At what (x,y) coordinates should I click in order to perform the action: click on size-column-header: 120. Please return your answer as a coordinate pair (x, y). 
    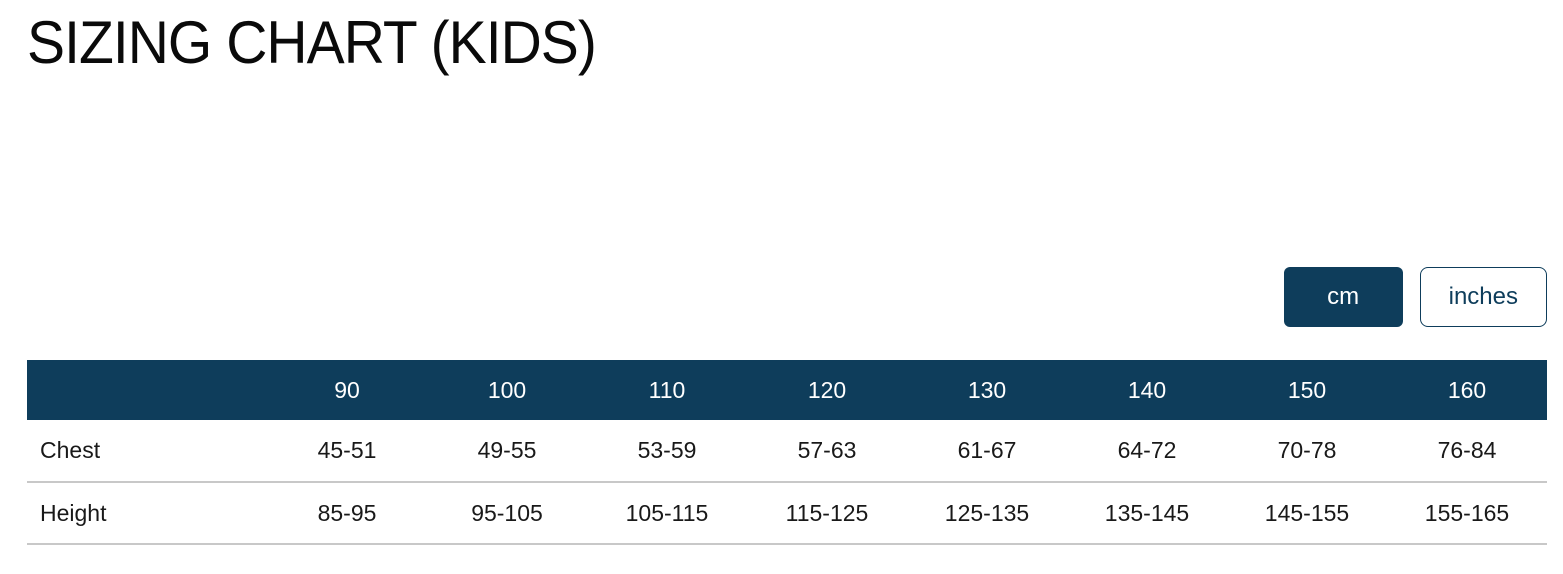
    Looking at the image, I should click on (827, 390).